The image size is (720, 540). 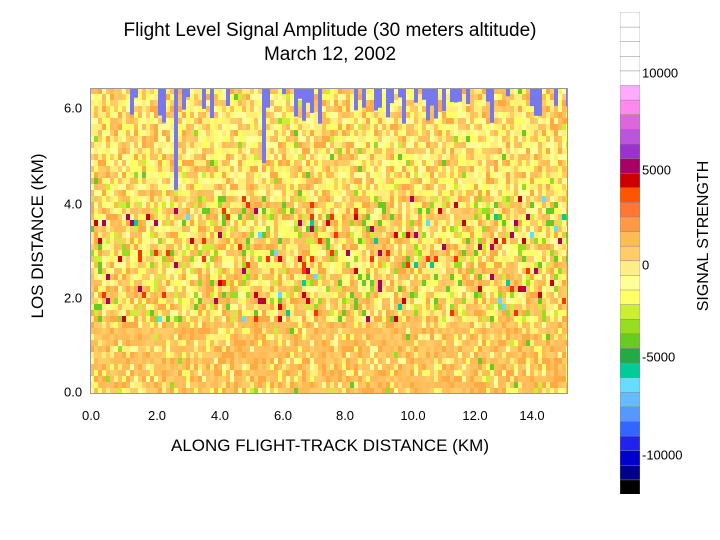 I want to click on colorbar-tick-label: -10000, so click(x=662, y=455).